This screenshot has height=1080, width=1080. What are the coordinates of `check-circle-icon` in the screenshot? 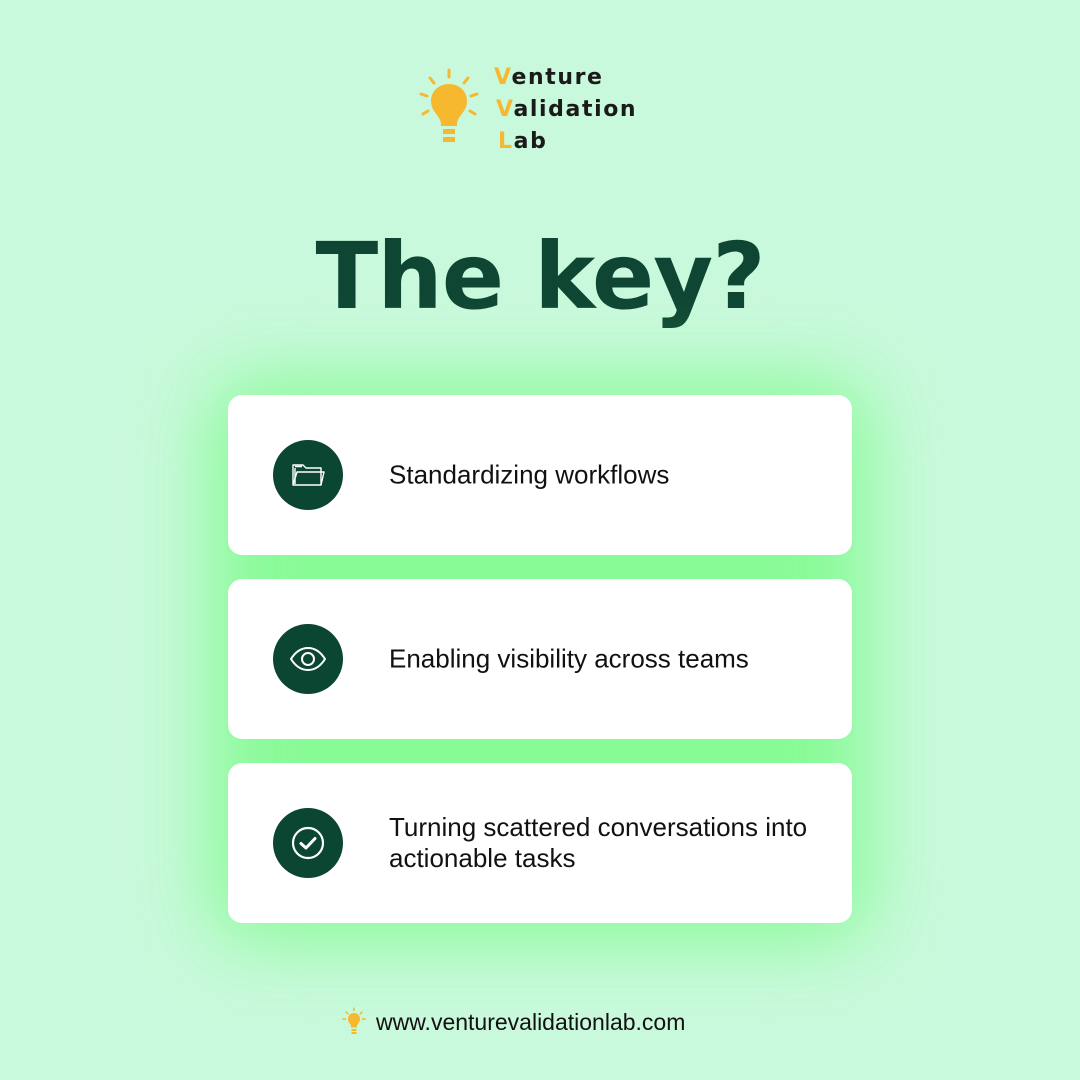 It's located at (308, 843).